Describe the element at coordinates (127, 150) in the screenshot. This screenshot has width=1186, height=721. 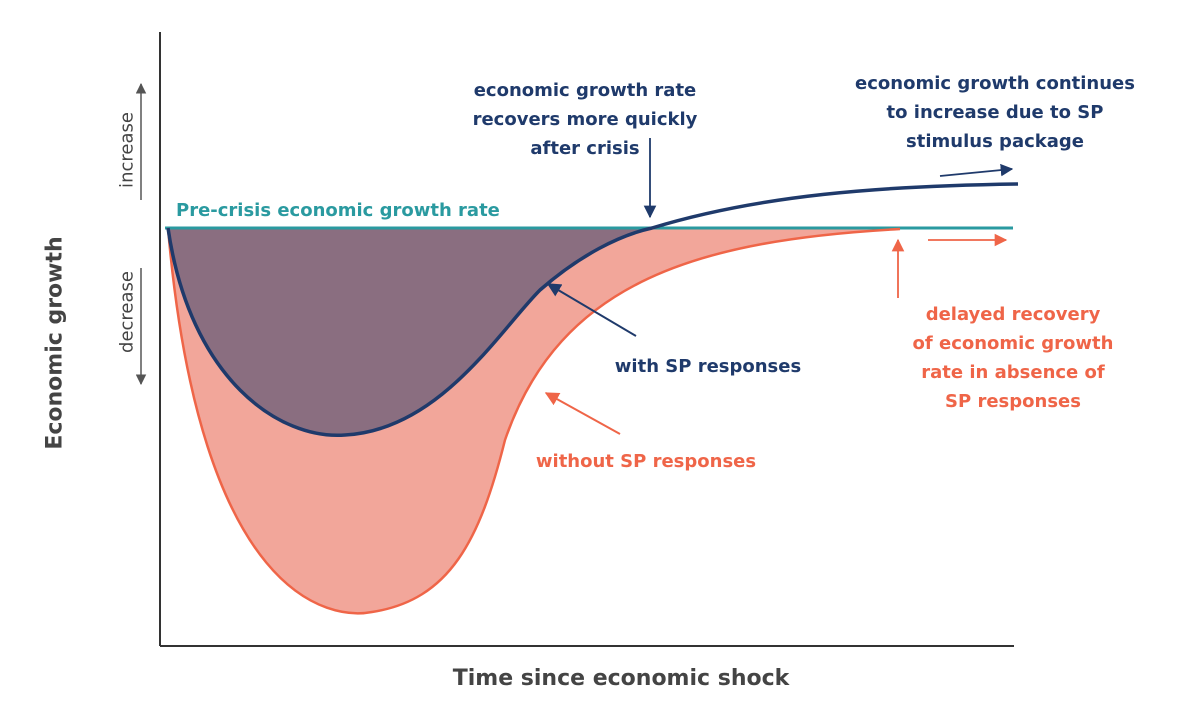
I see `increase-label: increase` at that location.